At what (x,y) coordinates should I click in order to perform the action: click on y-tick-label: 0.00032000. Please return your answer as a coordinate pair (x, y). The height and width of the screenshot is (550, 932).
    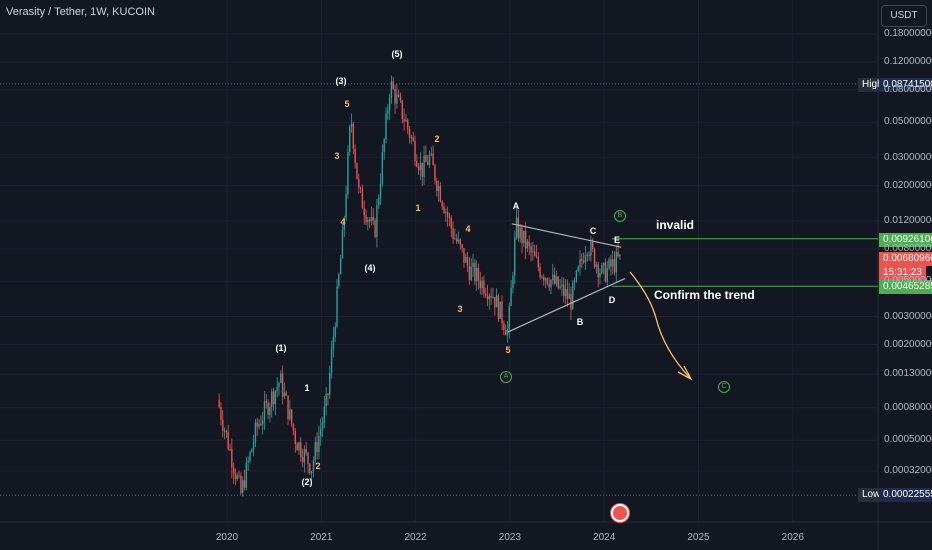
    Looking at the image, I should click on (908, 470).